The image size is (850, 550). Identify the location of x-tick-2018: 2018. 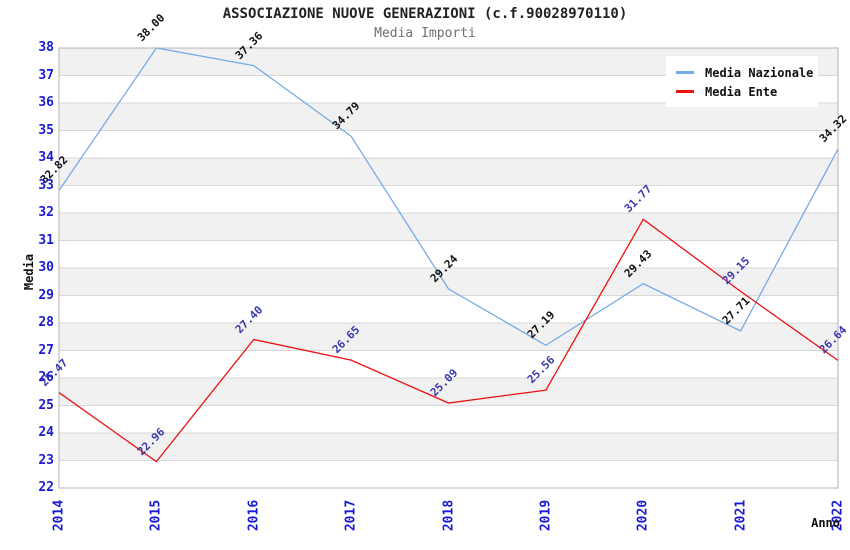
(448, 515).